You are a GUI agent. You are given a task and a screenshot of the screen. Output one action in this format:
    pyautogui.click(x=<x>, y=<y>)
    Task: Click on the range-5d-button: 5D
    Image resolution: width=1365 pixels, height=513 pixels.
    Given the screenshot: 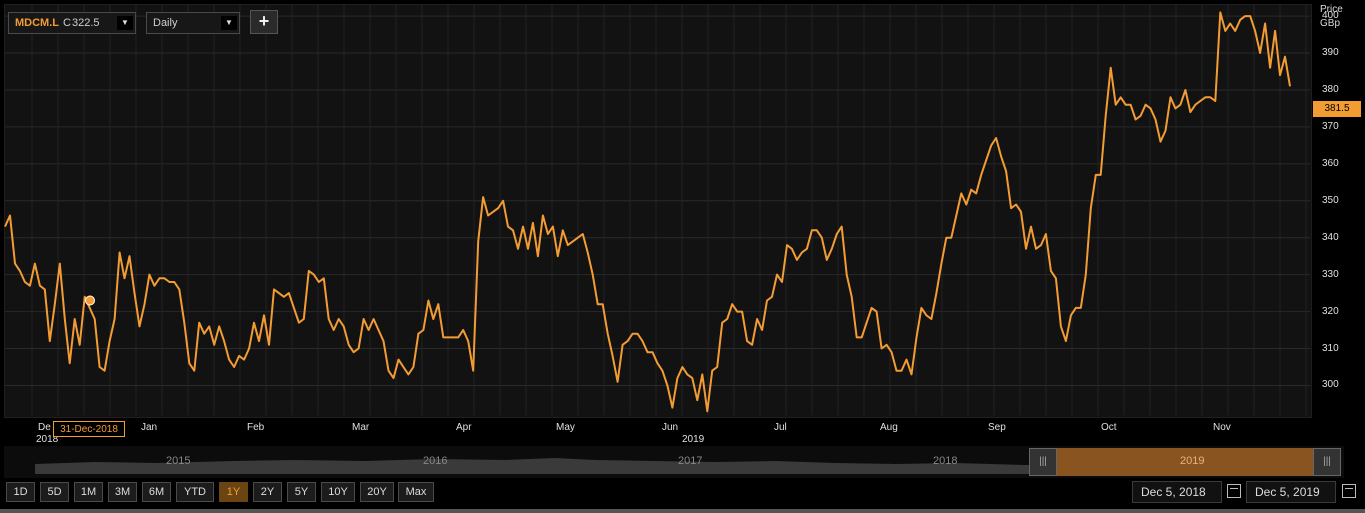 What is the action you would take?
    pyautogui.click(x=54, y=492)
    